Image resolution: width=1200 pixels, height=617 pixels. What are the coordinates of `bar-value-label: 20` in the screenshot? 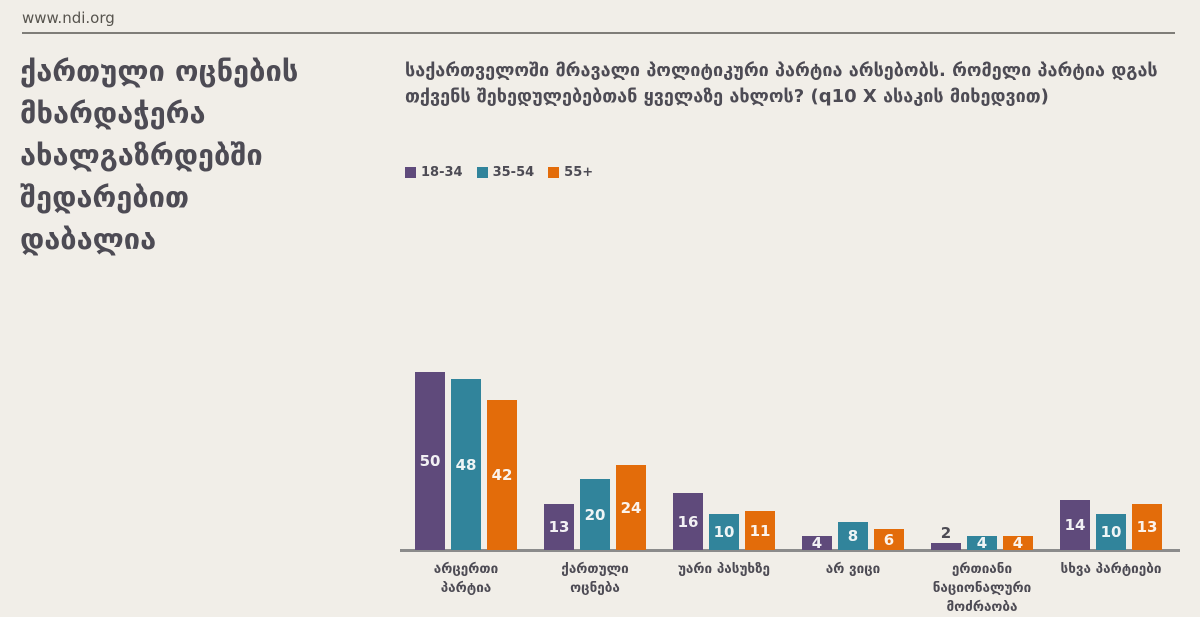 It's located at (595, 514).